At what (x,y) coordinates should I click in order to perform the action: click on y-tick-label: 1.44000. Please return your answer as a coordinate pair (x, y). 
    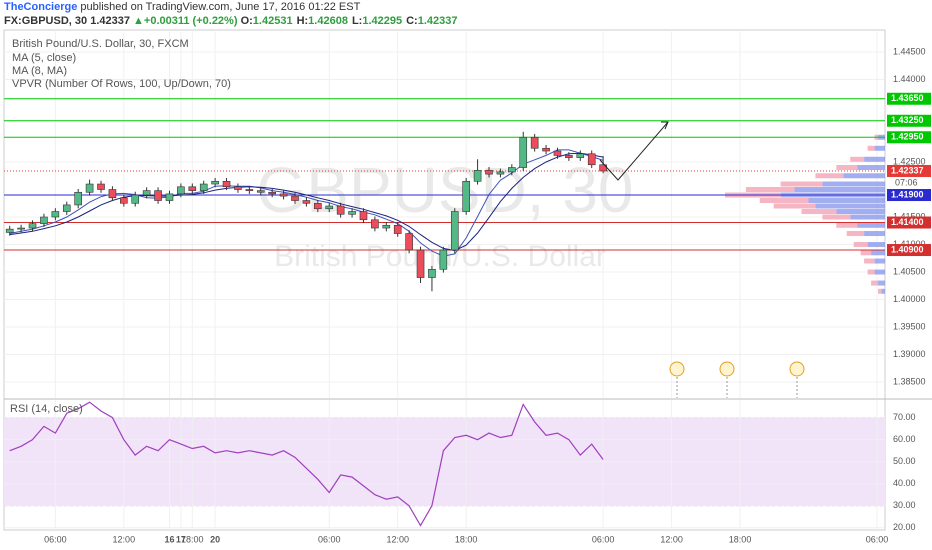
    Looking at the image, I should click on (909, 79).